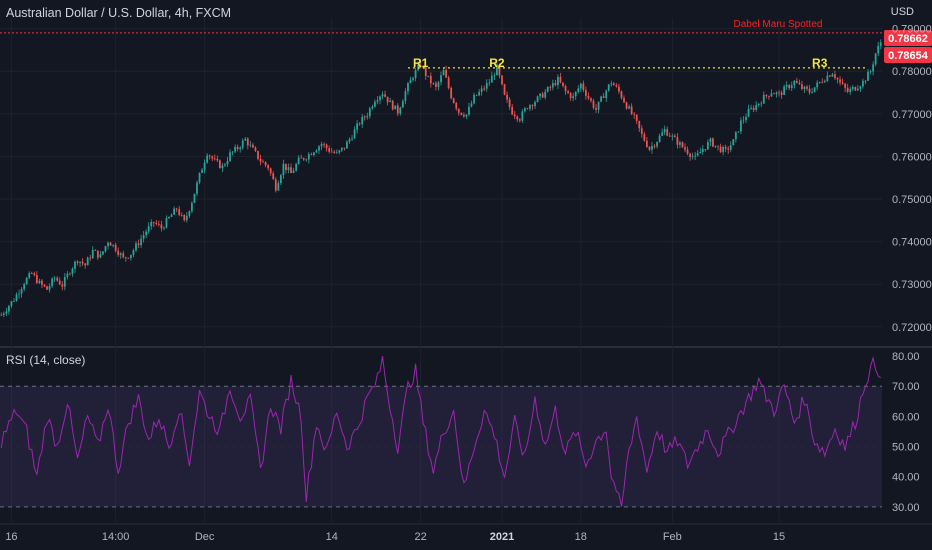 The image size is (932, 550). What do you see at coordinates (912, 243) in the screenshot?
I see `price-tick-label: 0.74000` at bounding box center [912, 243].